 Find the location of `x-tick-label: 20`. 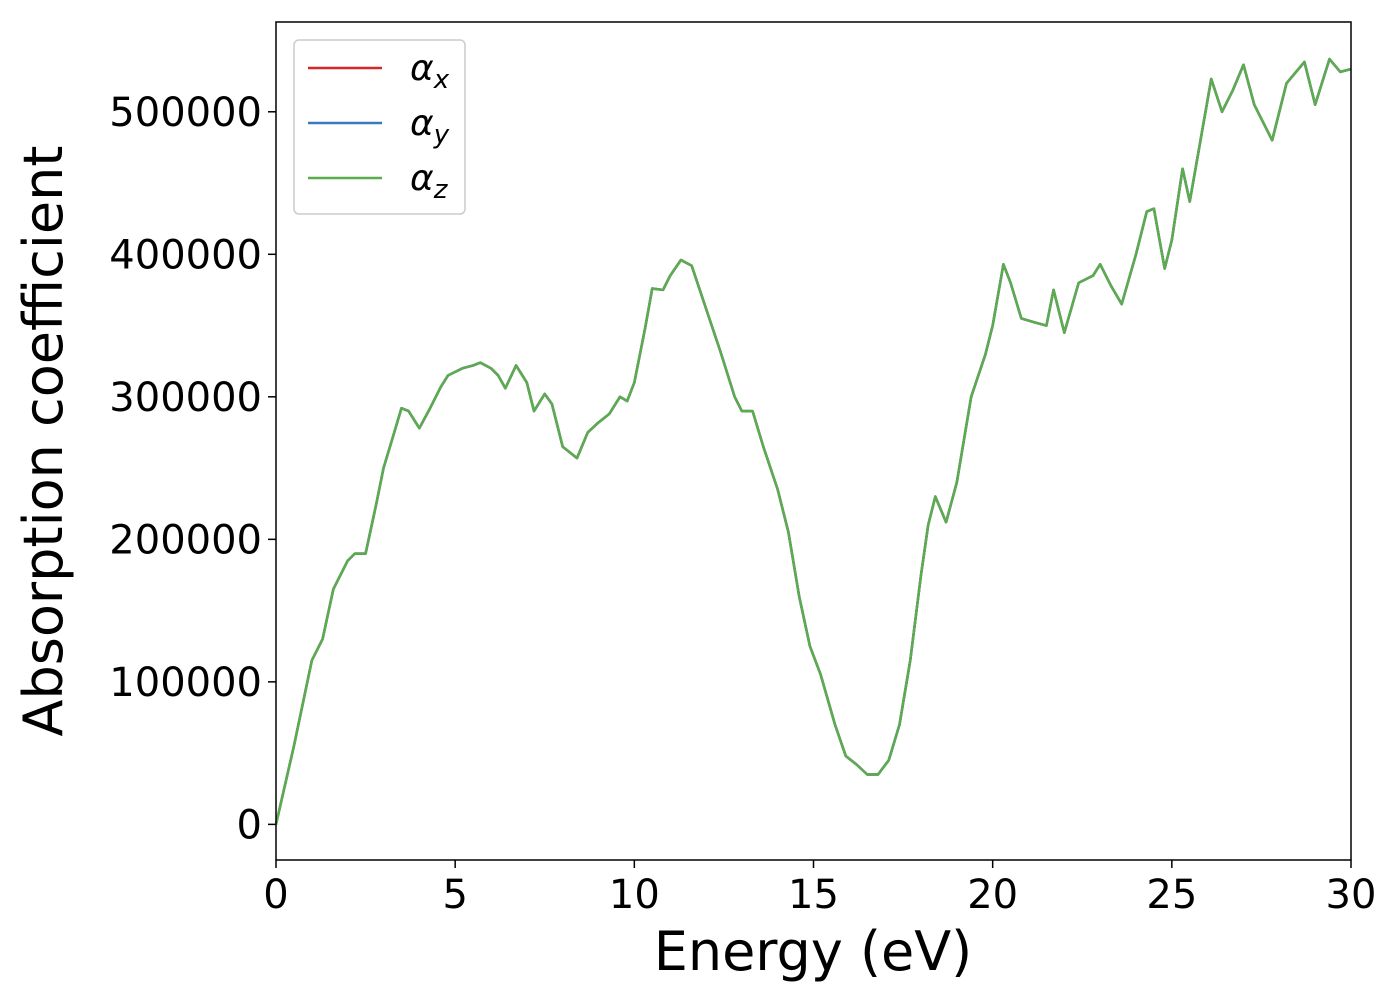

x-tick-label: 20 is located at coordinates (992, 895).